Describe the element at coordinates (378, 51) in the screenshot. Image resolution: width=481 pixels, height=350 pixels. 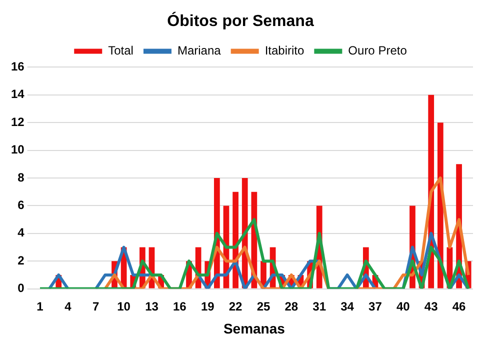
I see `legend-label: Ouro Preto` at that location.